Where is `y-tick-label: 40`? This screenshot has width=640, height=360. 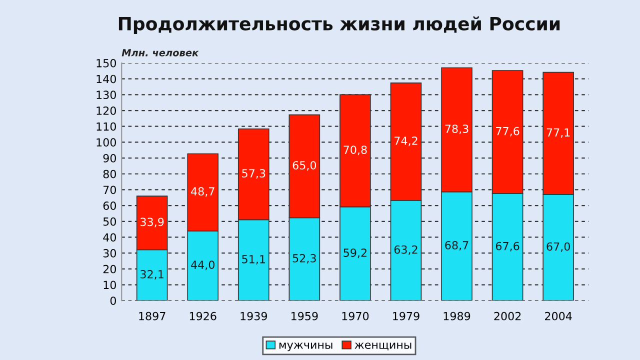
y-tick-label: 40 is located at coordinates (109, 237).